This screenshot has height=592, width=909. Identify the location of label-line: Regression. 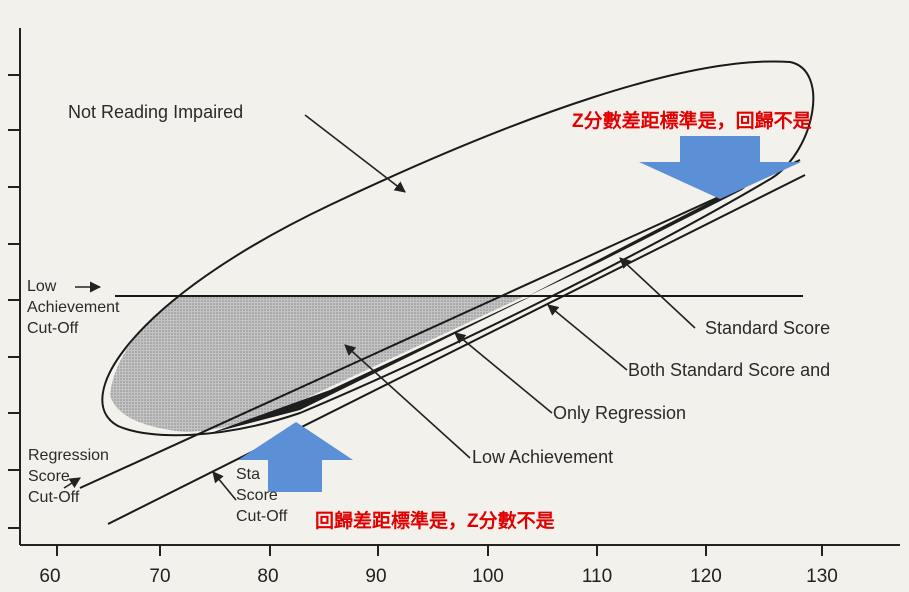
(68, 455).